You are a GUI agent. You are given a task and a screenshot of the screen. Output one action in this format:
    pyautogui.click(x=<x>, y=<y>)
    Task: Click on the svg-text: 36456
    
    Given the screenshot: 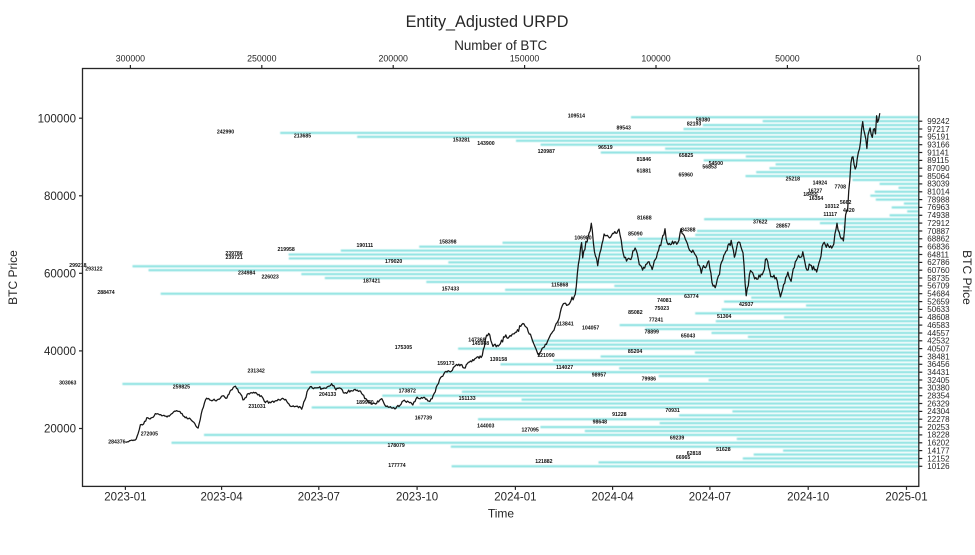 What is the action you would take?
    pyautogui.click(x=938, y=364)
    